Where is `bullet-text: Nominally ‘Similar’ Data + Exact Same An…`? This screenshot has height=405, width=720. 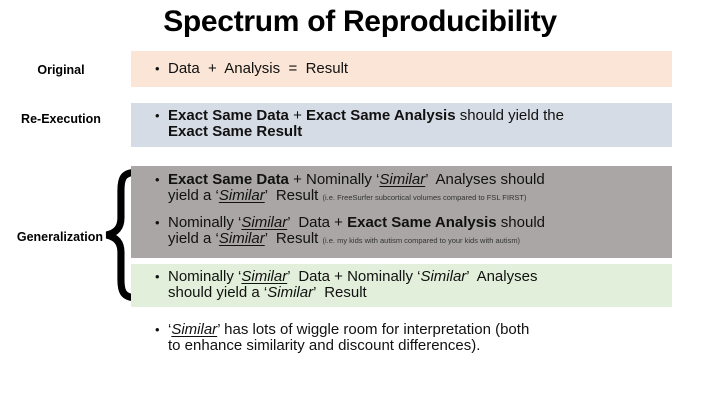
bullet-text: Nominally ‘Similar’ Data + Exact Same An… is located at coordinates (356, 230).